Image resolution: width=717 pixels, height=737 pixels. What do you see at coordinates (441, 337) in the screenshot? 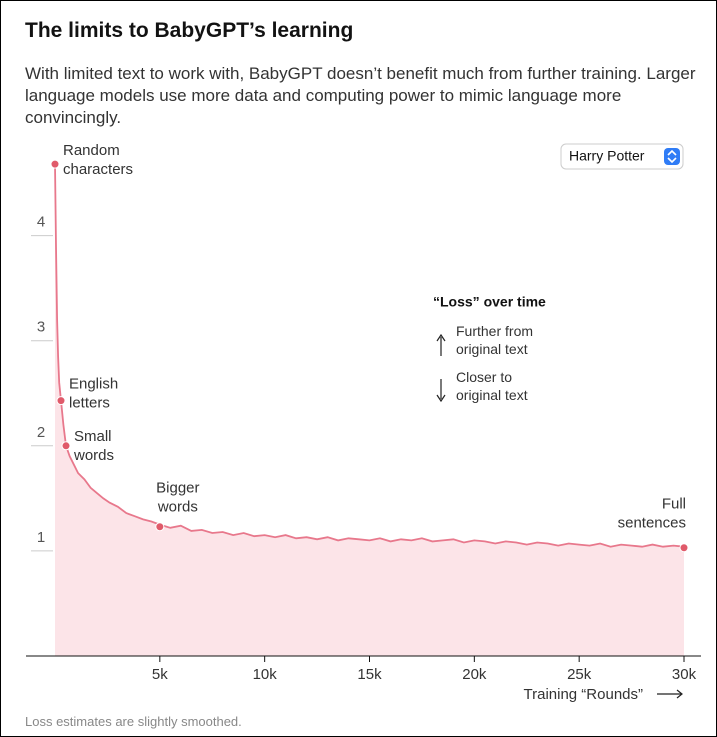
I see `up-arrow-head` at bounding box center [441, 337].